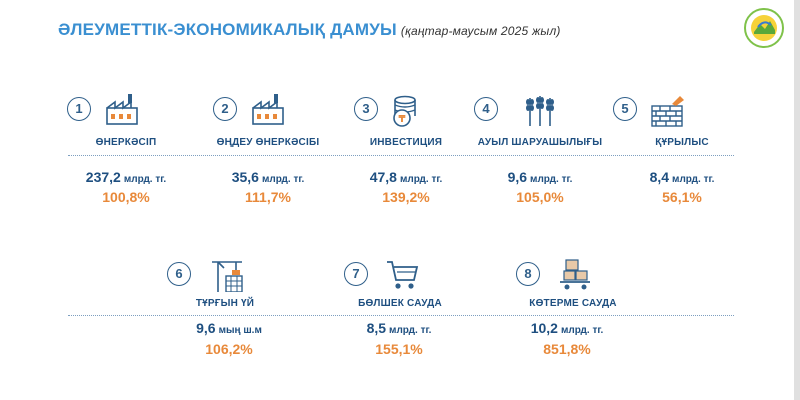  I want to click on indicator-6-number: 6, so click(179, 274).